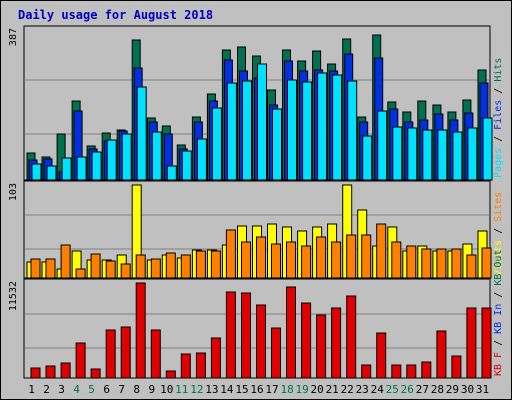  Describe the element at coordinates (498, 207) in the screenshot. I see `y-axis-legend-part: Sites` at that location.